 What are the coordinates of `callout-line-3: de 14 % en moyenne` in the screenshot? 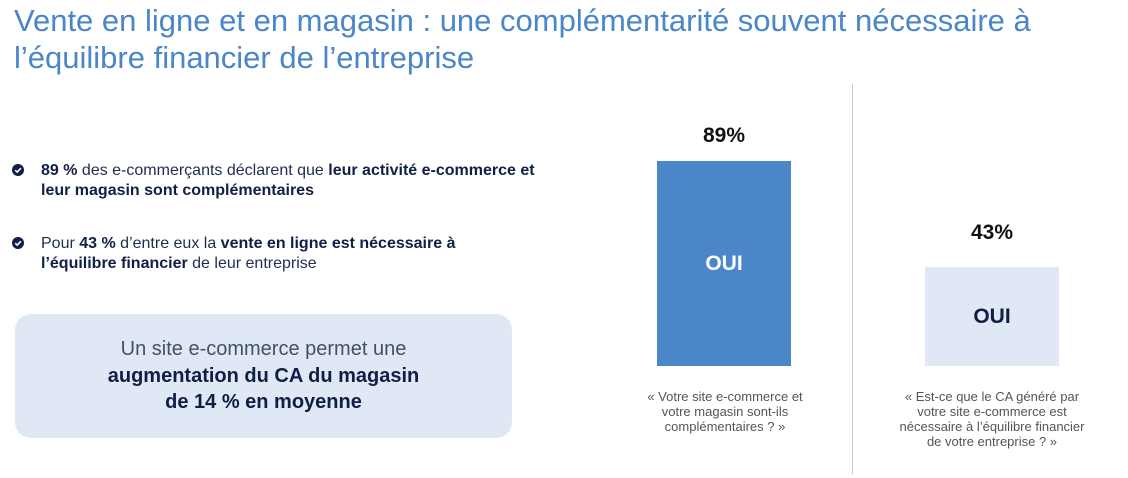 It's located at (263, 402).